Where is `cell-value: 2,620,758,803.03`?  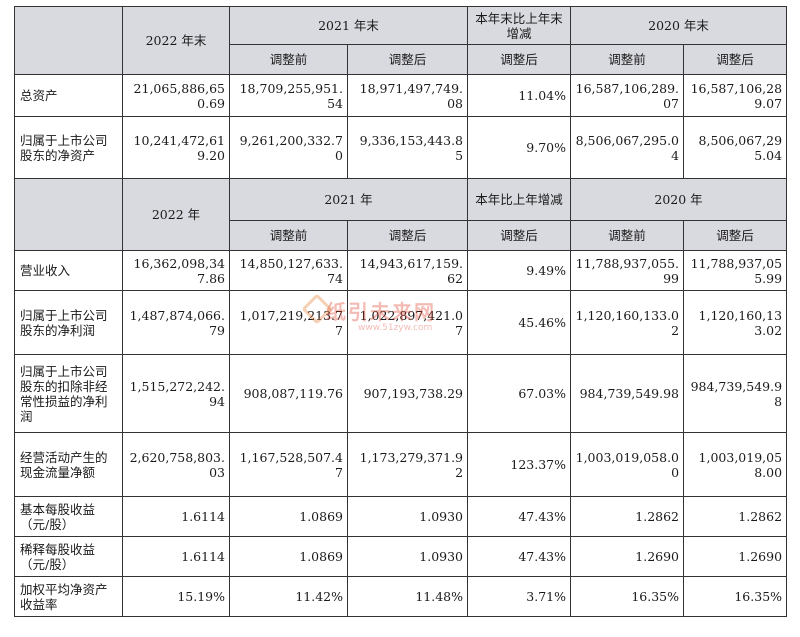 cell-value: 2,620,758,803.03 is located at coordinates (176, 464).